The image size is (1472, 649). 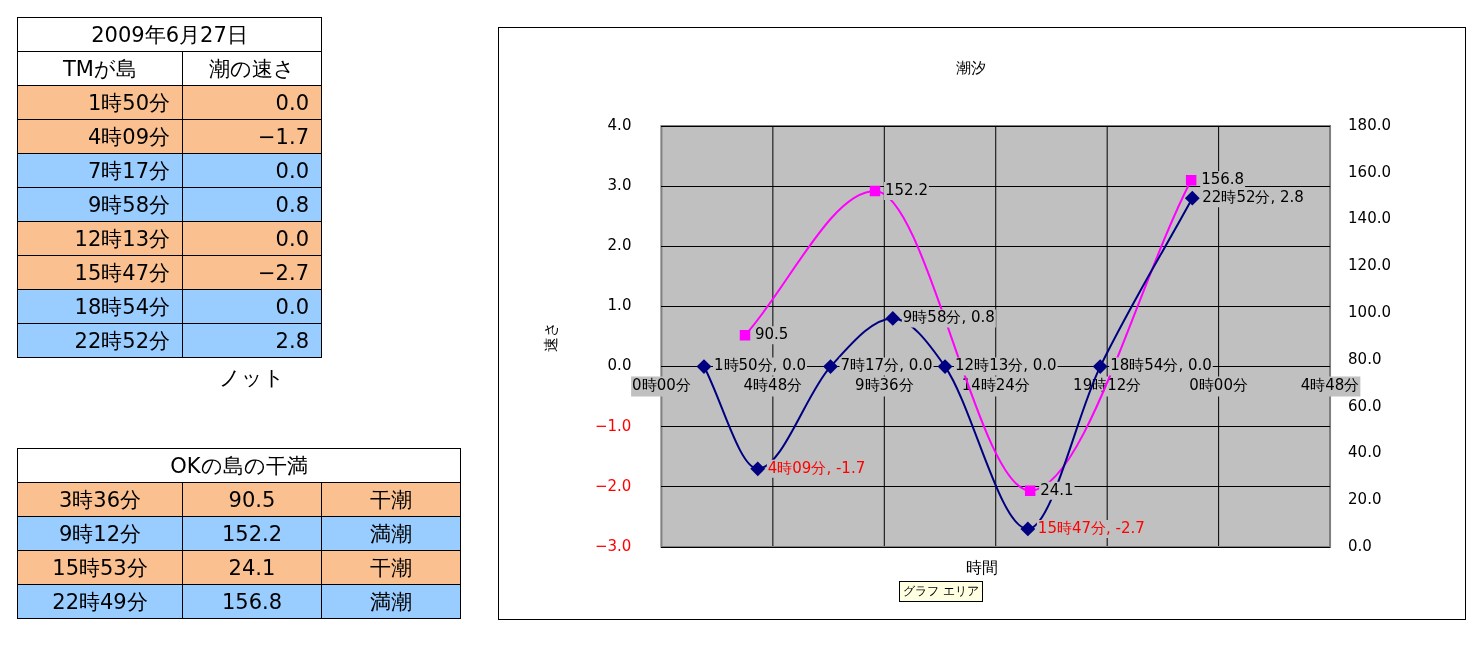 What do you see at coordinates (1161, 365) in the screenshot?
I see `data-label: 18時54分, 0.0` at bounding box center [1161, 365].